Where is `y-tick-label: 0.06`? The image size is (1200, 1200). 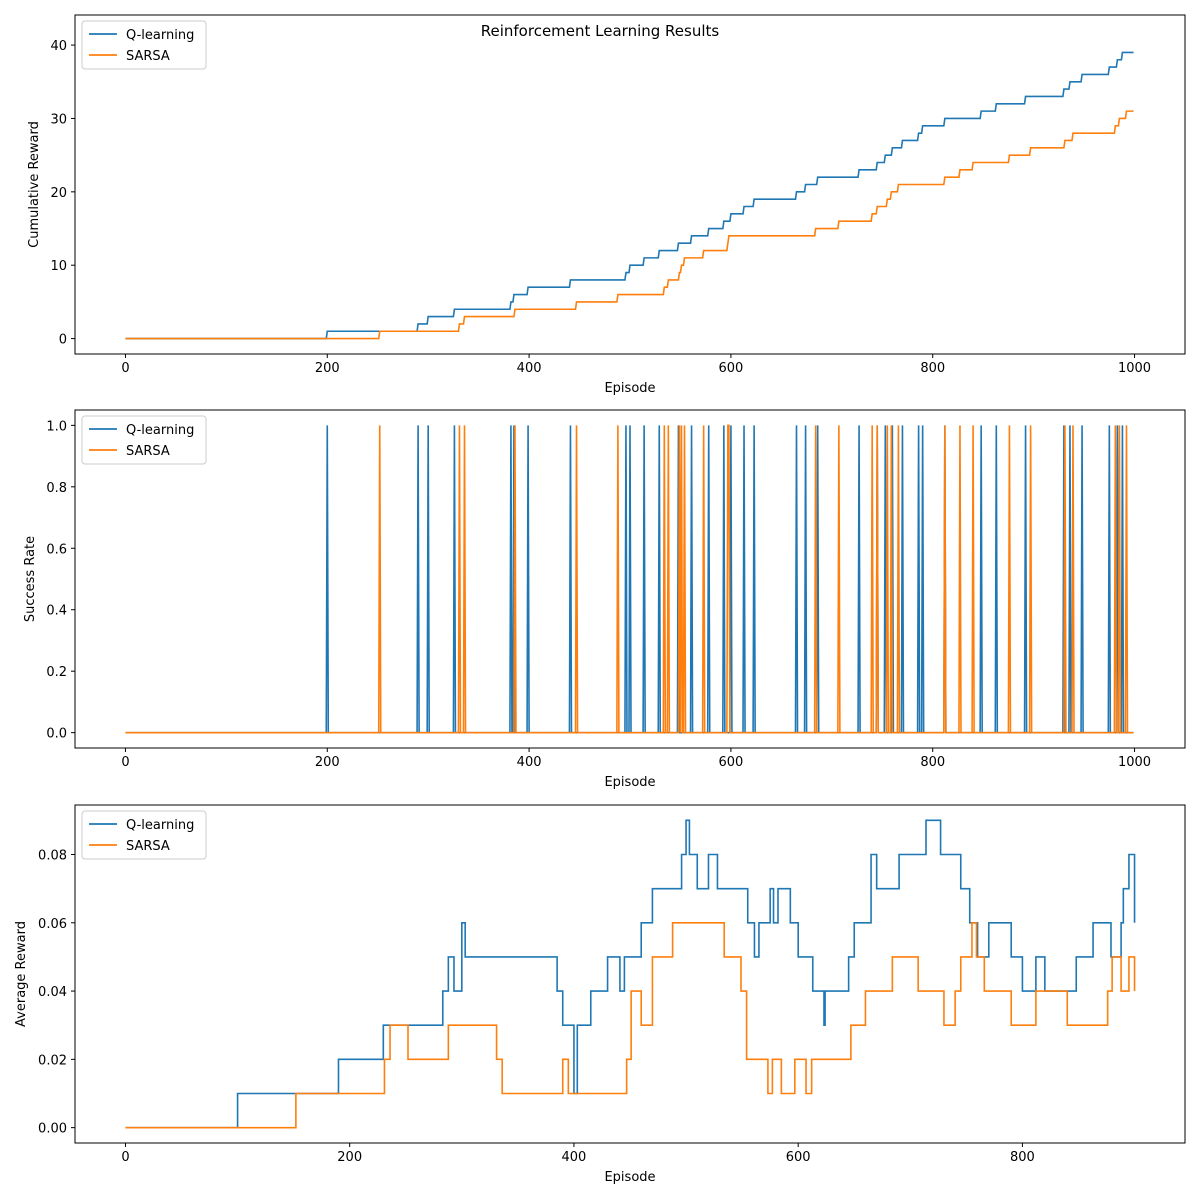 y-tick-label: 0.06 is located at coordinates (52, 924).